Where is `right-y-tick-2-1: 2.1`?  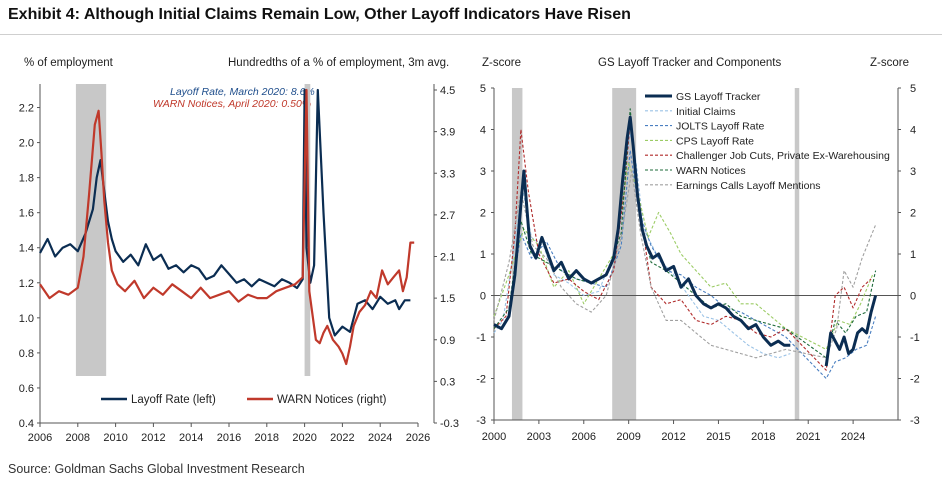 right-y-tick-2-1: 2.1 is located at coordinates (447, 258).